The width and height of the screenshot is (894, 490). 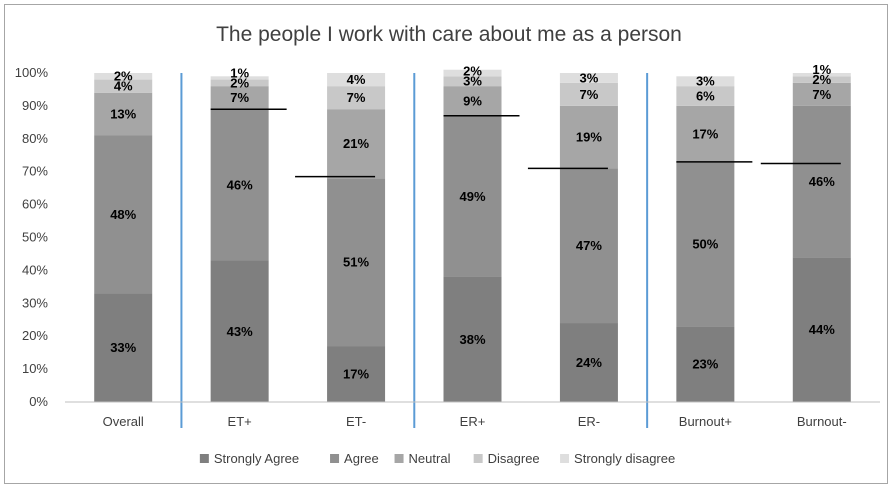 What do you see at coordinates (589, 362) in the screenshot?
I see `data-label: 24%` at bounding box center [589, 362].